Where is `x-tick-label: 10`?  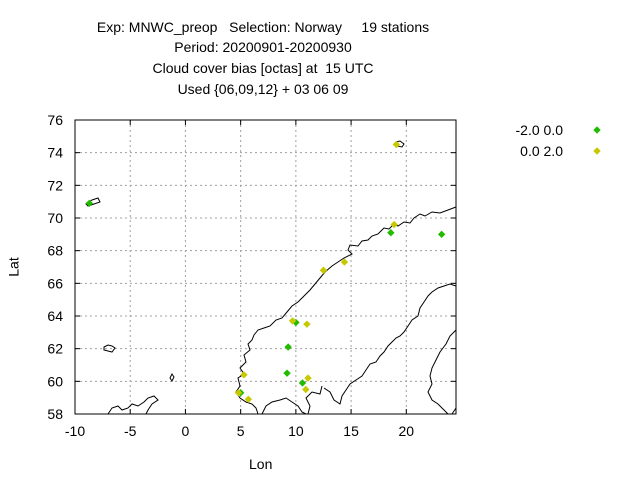
x-tick-label: 10 is located at coordinates (296, 431).